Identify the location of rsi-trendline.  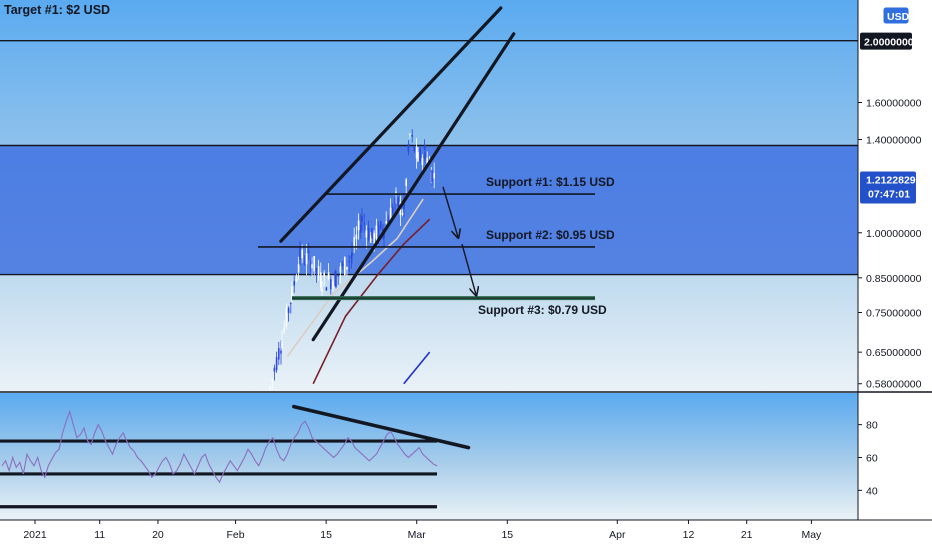
(381, 427).